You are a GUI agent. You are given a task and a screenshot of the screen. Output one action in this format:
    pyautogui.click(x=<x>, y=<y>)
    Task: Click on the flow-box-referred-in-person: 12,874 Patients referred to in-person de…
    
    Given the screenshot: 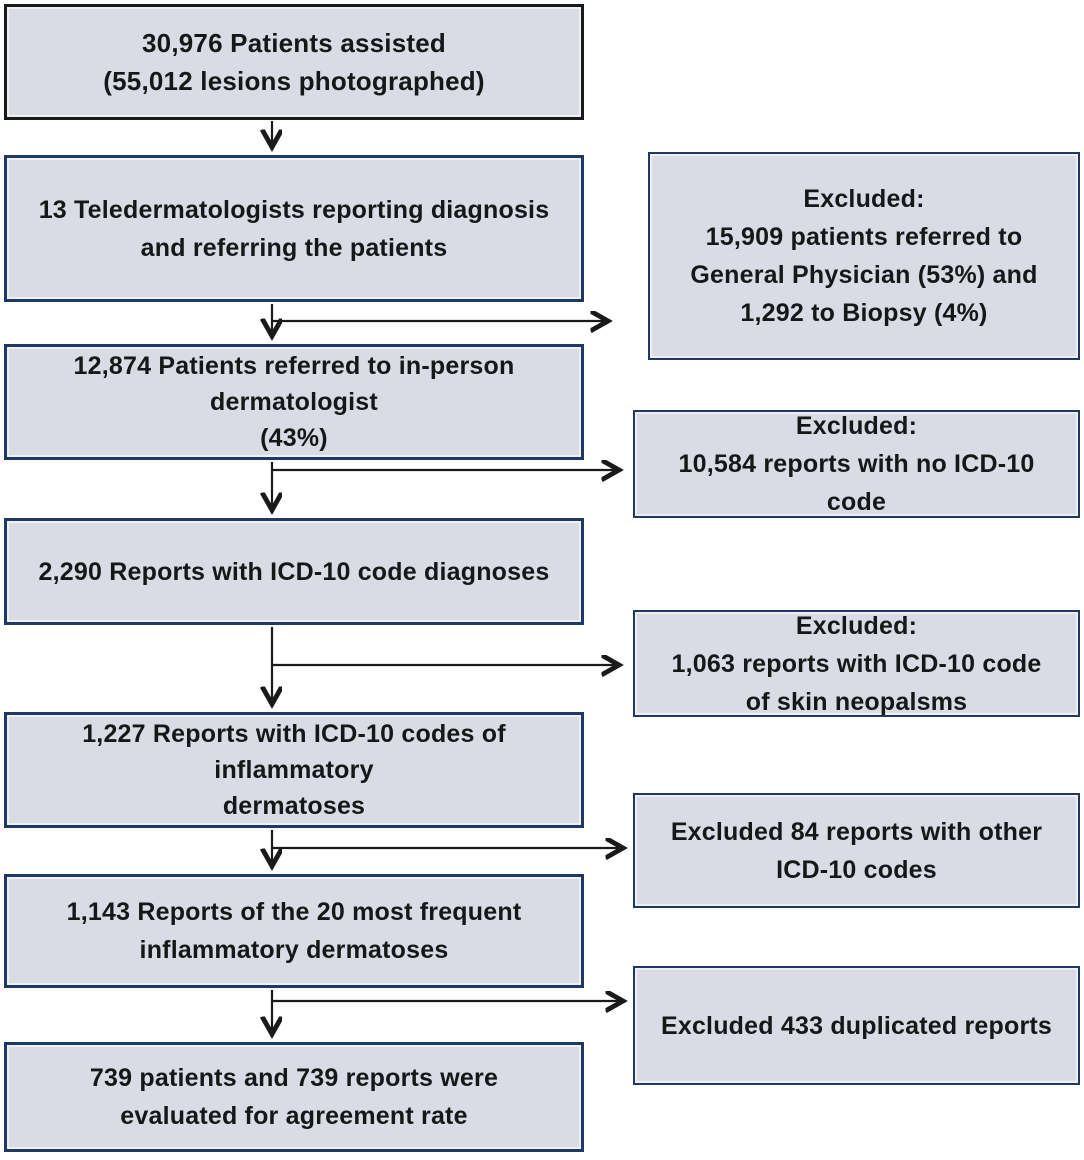 What is the action you would take?
    pyautogui.click(x=294, y=402)
    